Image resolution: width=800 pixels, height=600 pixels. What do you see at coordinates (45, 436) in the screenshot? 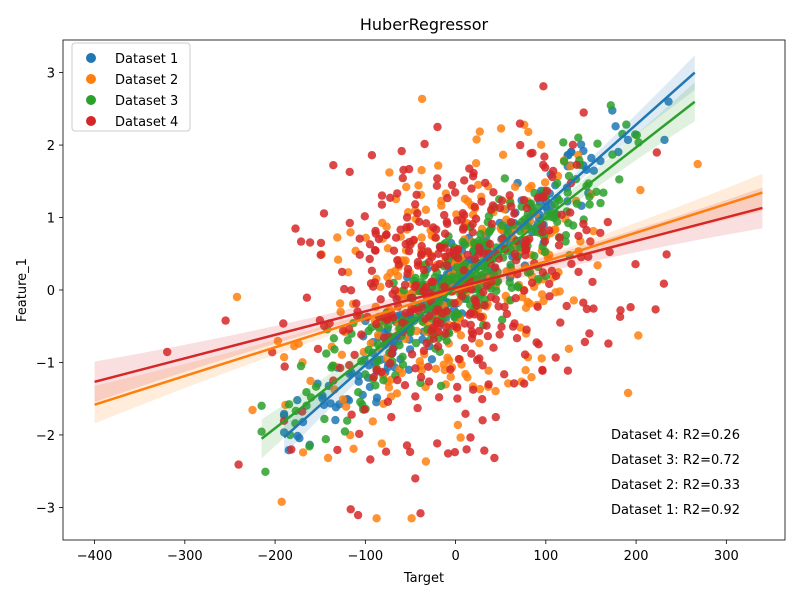
I see `y-tick-label: −2` at bounding box center [45, 436].